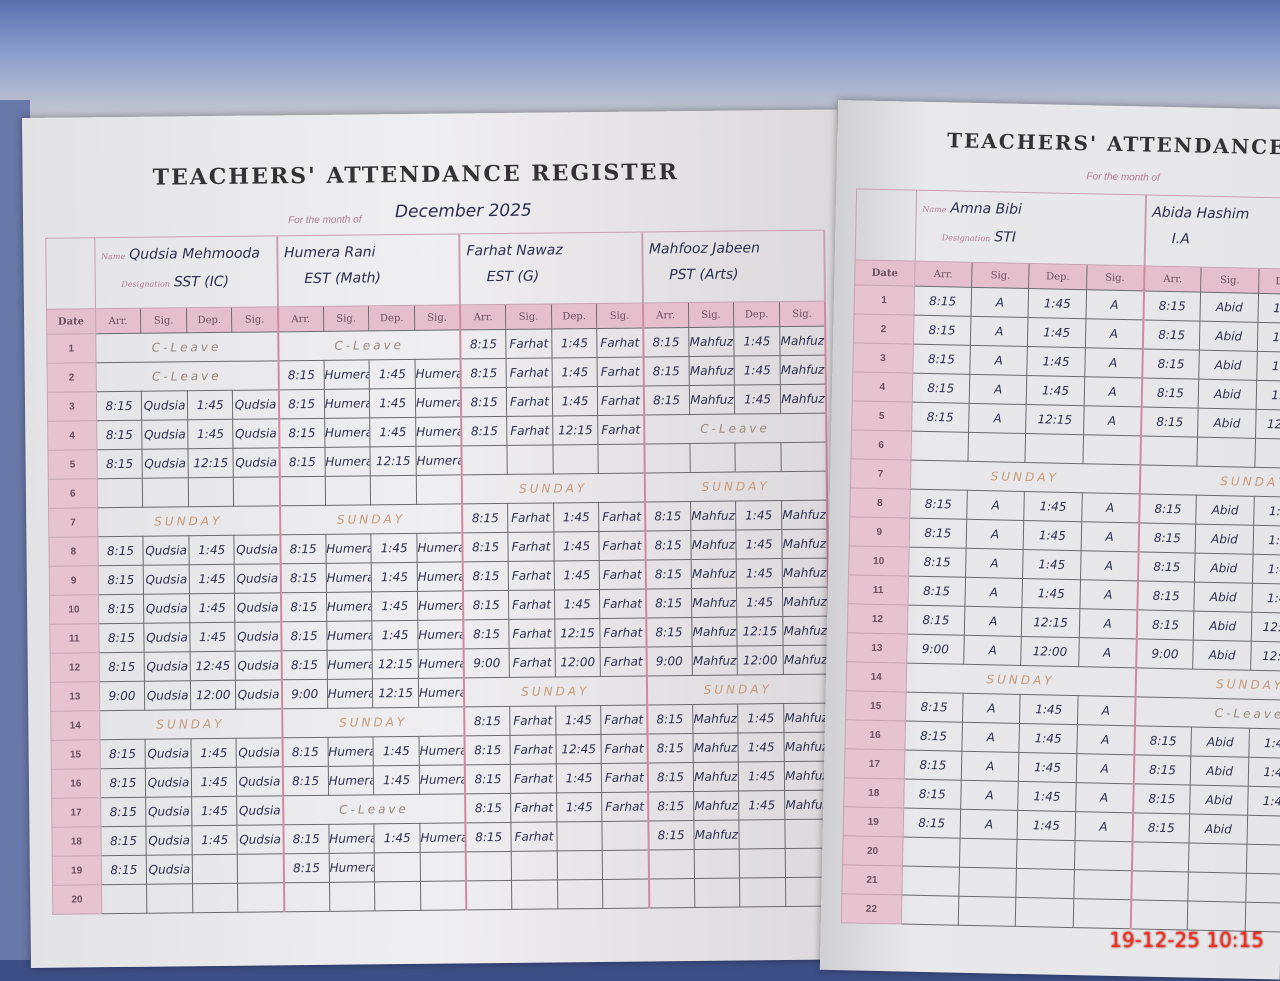 The width and height of the screenshot is (1280, 981). I want to click on column-header: Sig., so click(802, 314).